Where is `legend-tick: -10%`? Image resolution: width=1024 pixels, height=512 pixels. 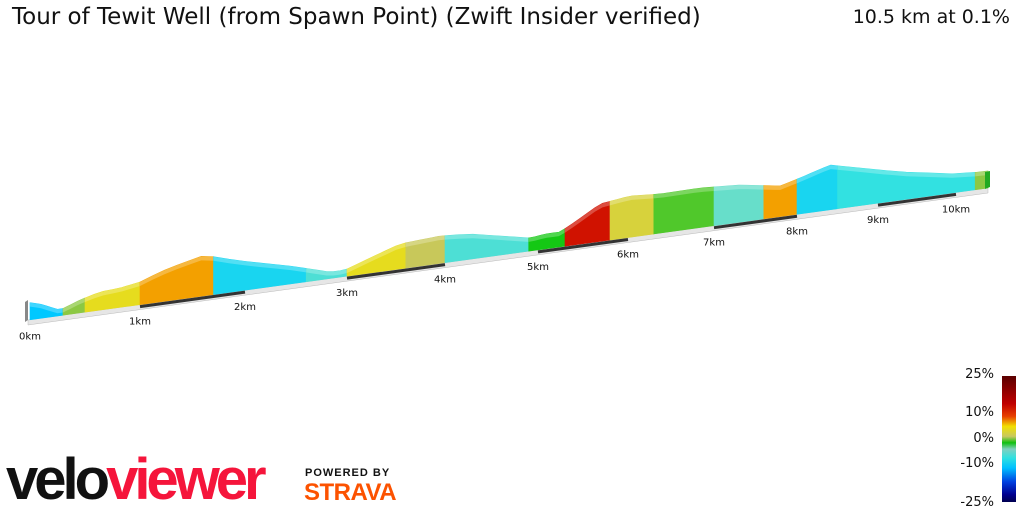
legend-tick: -10% is located at coordinates (977, 463).